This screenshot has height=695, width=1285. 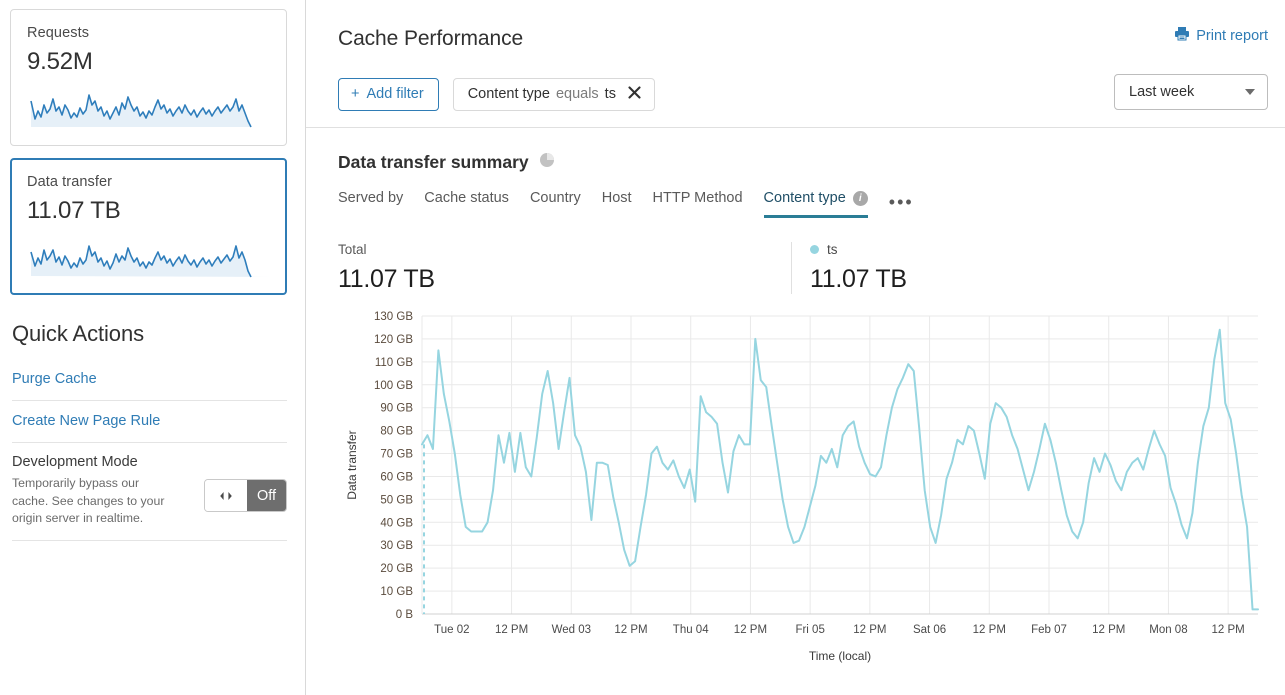 What do you see at coordinates (547, 162) in the screenshot?
I see `pie-chart-icon` at bounding box center [547, 162].